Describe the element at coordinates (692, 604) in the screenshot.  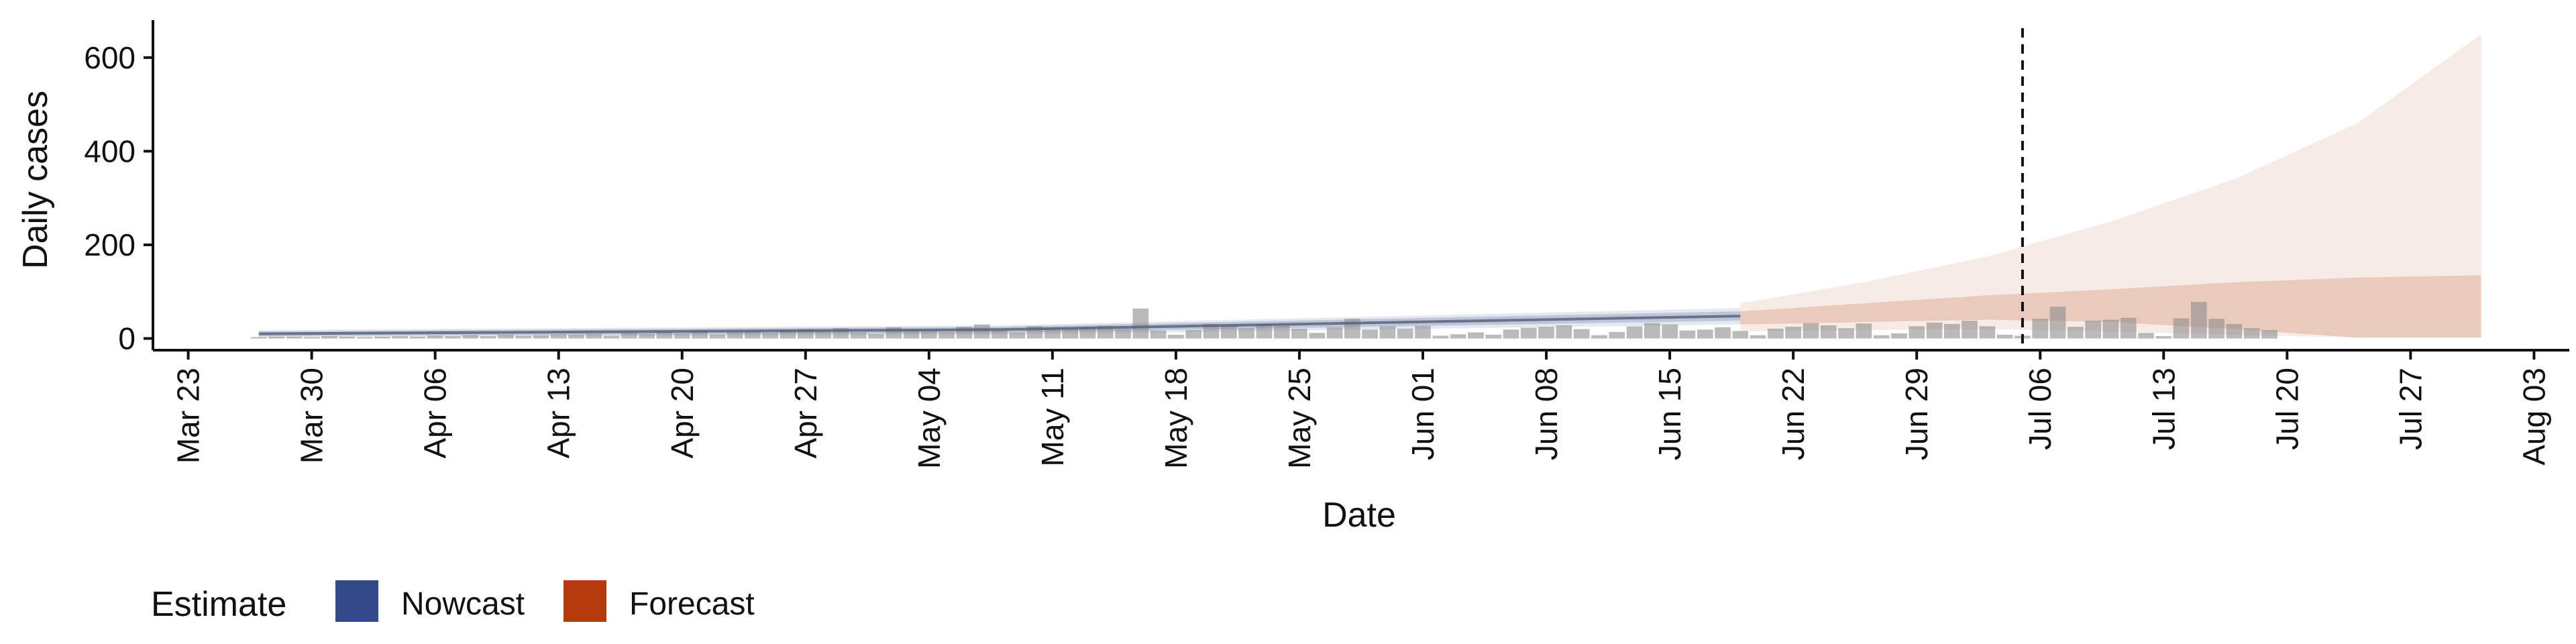
I see `legend-label-forecast: Forecast` at that location.